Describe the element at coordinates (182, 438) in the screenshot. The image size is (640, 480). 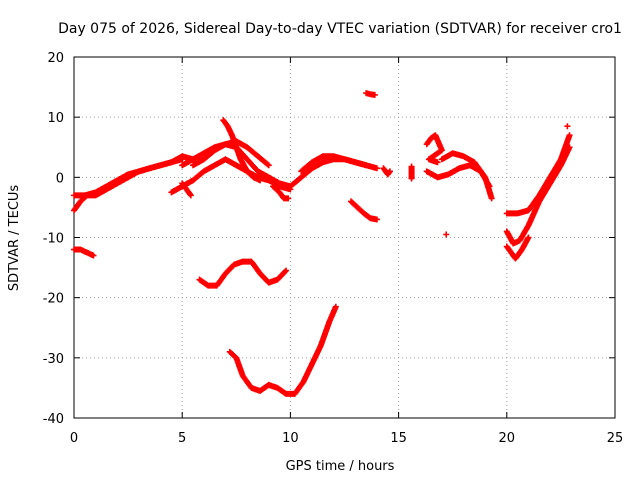
I see `x-tick-label: 5` at that location.